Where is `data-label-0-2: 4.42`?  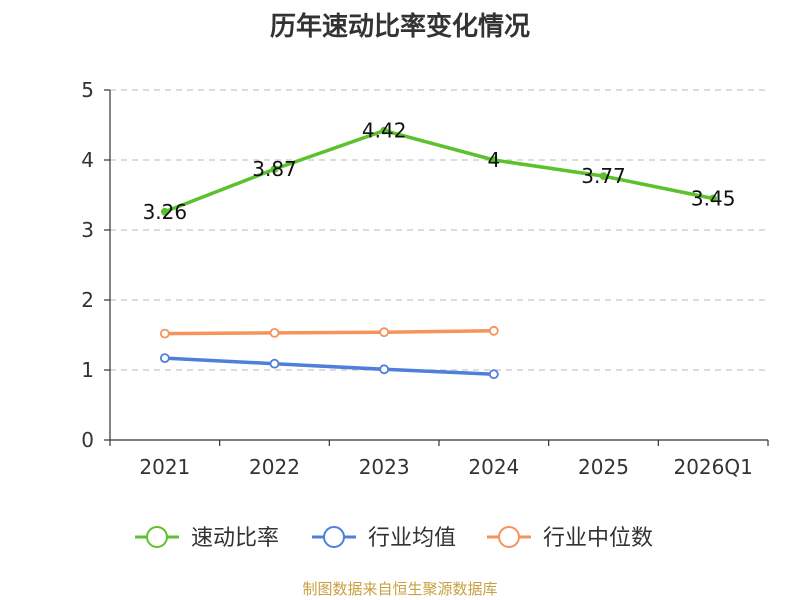
data-label-0-2: 4.42 is located at coordinates (384, 131).